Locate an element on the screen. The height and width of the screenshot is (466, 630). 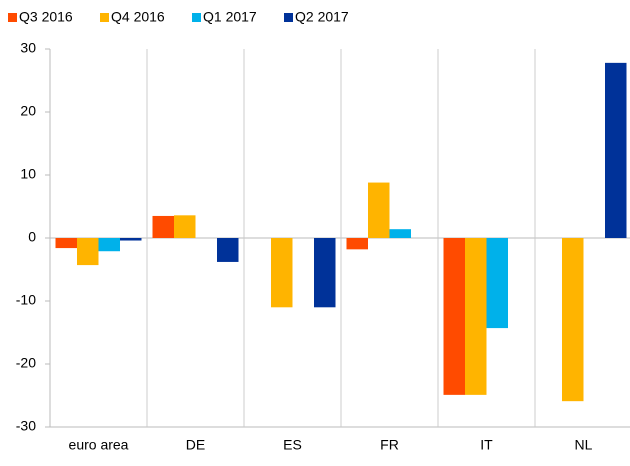
y-tick-label: -20 is located at coordinates (26, 363).